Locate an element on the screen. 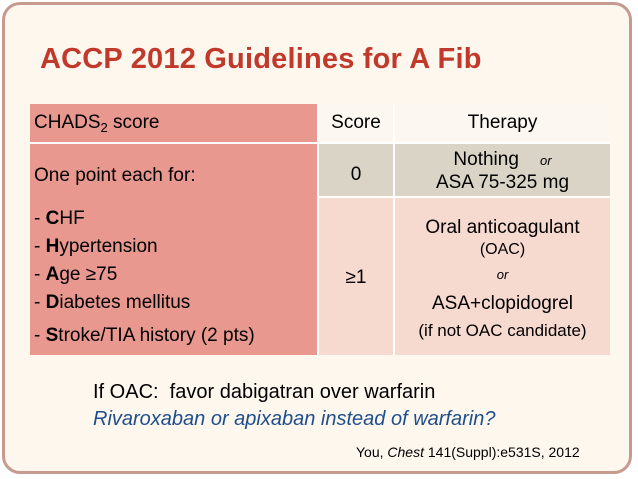  therapy-not-oac-candidate: (if not OAC candidate) is located at coordinates (502, 330).